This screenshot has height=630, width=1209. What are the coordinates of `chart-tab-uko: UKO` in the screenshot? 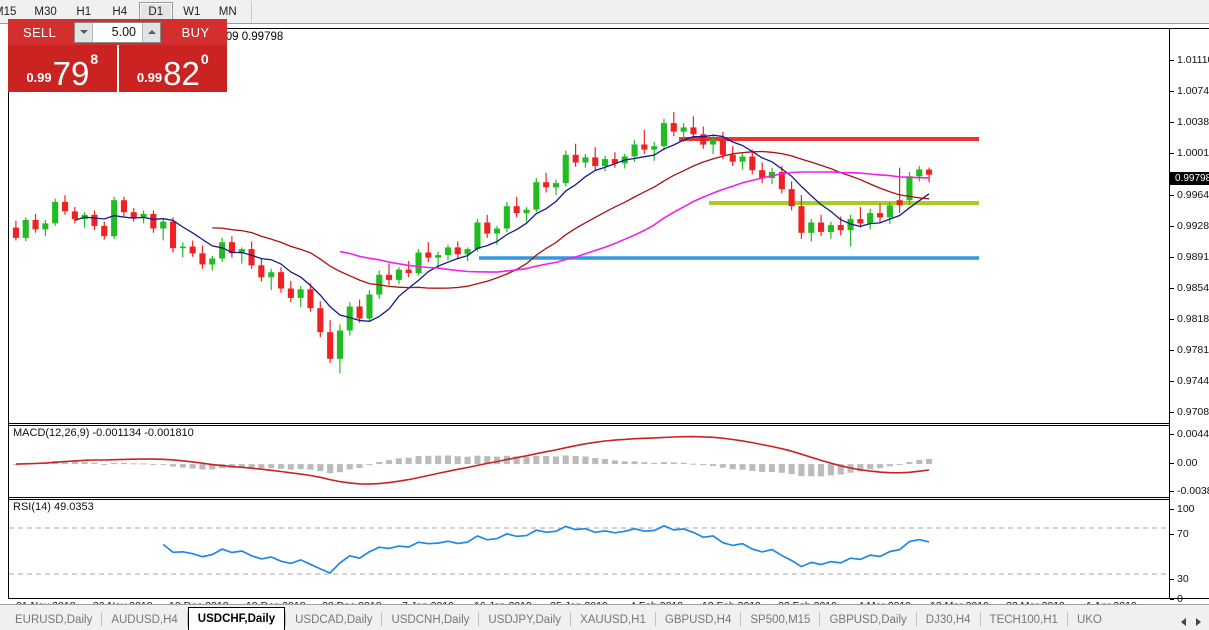 It's located at (1089, 619).